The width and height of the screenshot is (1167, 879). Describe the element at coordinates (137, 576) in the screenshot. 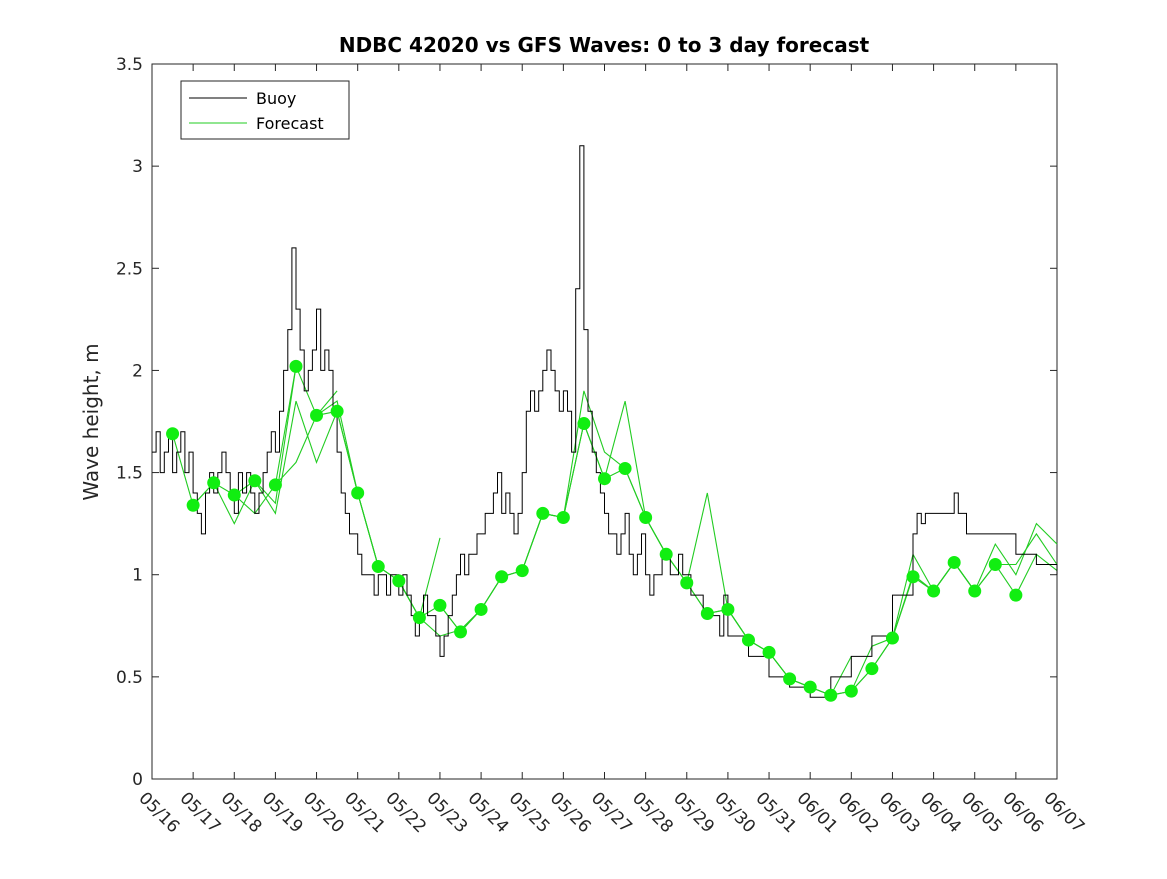

I see `y-tick-label: 1` at that location.